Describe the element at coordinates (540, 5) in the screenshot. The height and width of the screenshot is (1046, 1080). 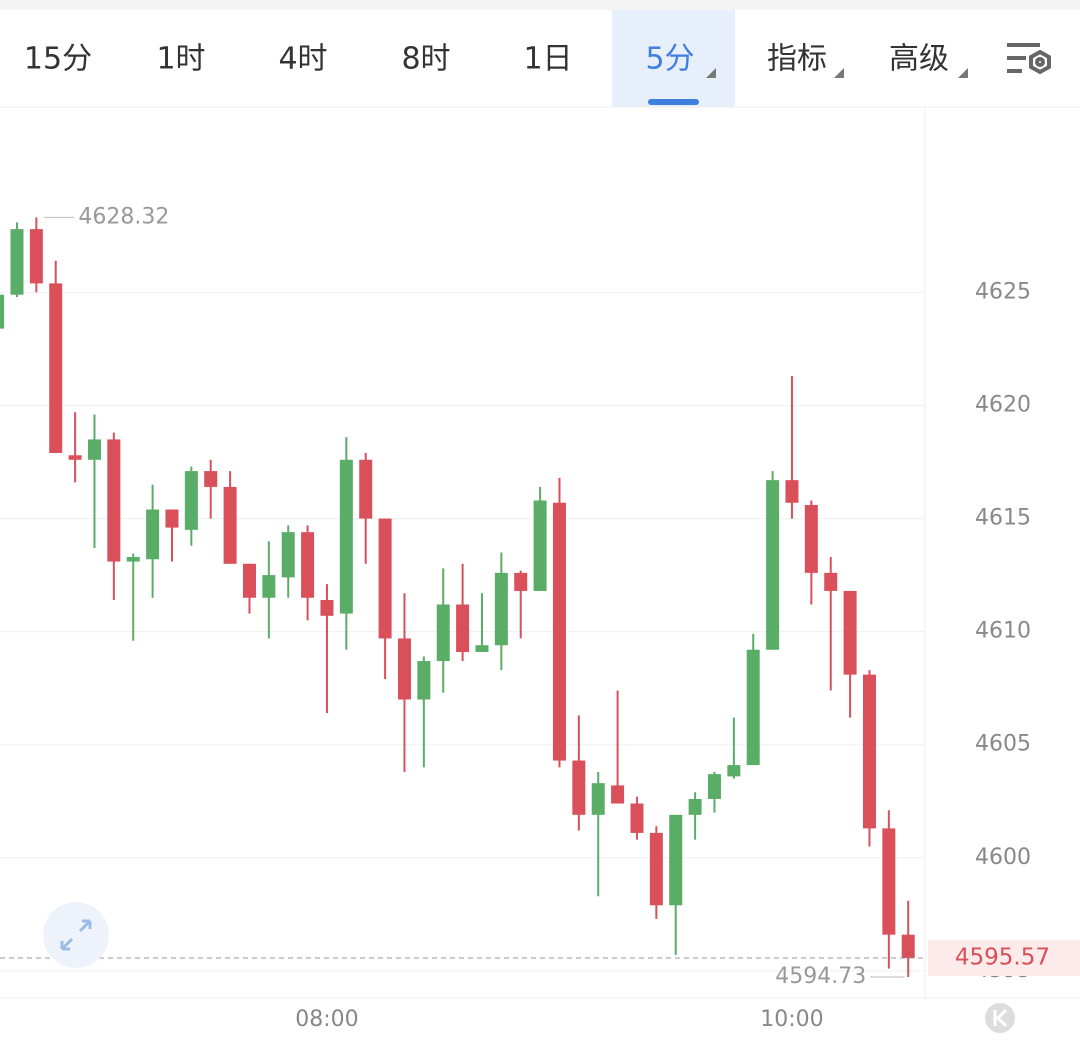
I see `status-strip` at that location.